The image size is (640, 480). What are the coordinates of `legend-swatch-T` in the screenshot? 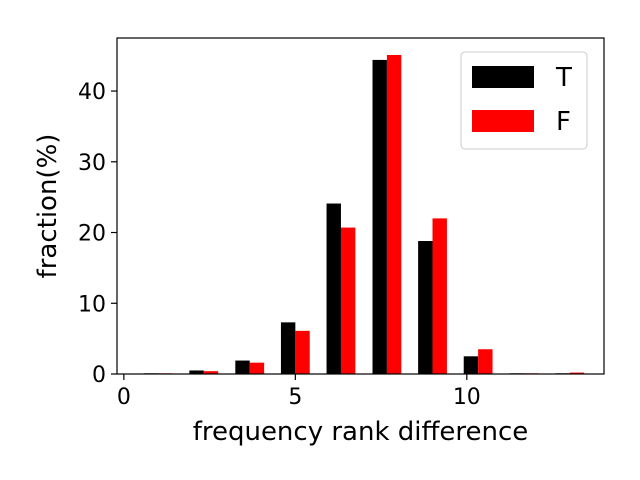 It's located at (503, 77).